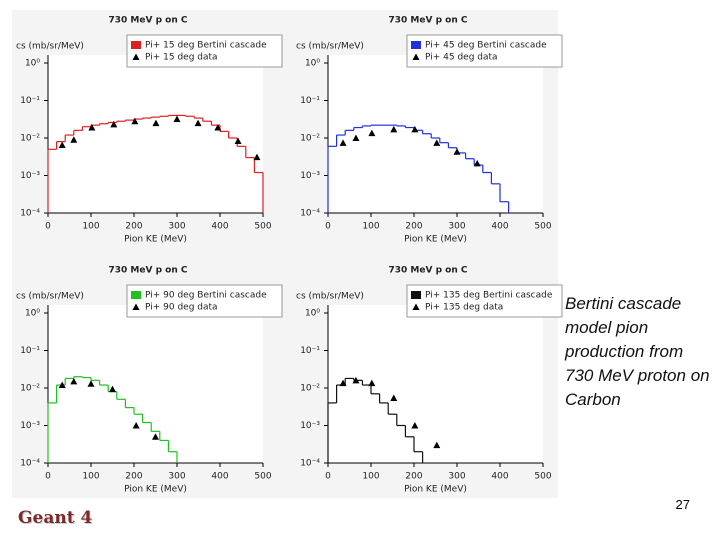 This screenshot has width=720, height=540. I want to click on legend-label: Pi+ 135 deg data, so click(464, 308).